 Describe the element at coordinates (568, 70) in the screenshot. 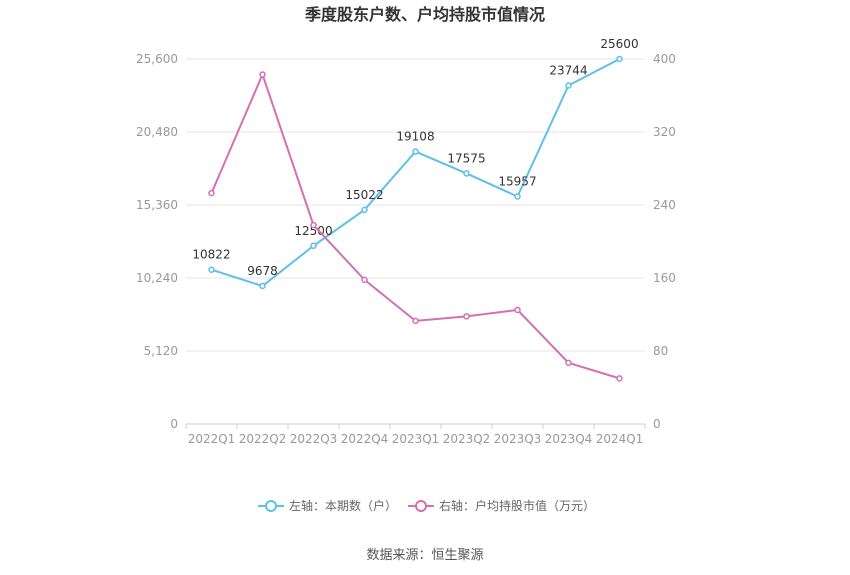

I see `data-label: 23744` at that location.